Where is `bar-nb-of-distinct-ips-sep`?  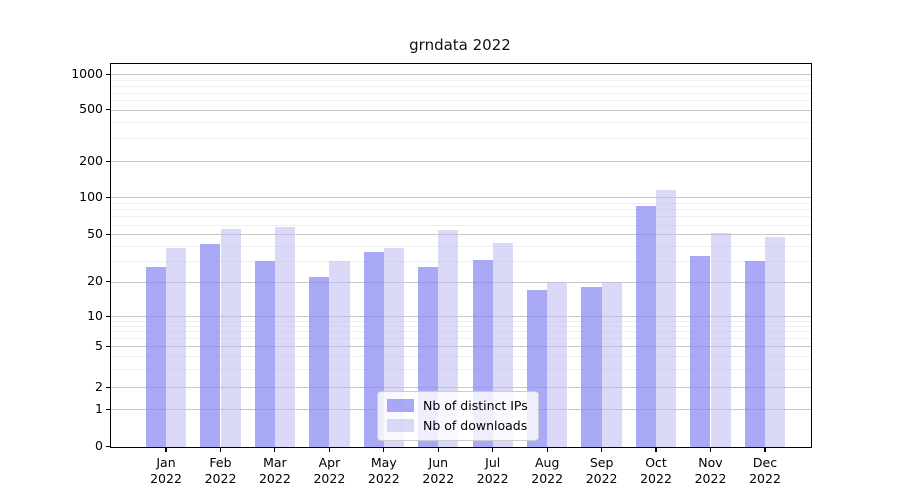
bar-nb-of-distinct-ips-sep is located at coordinates (591, 367).